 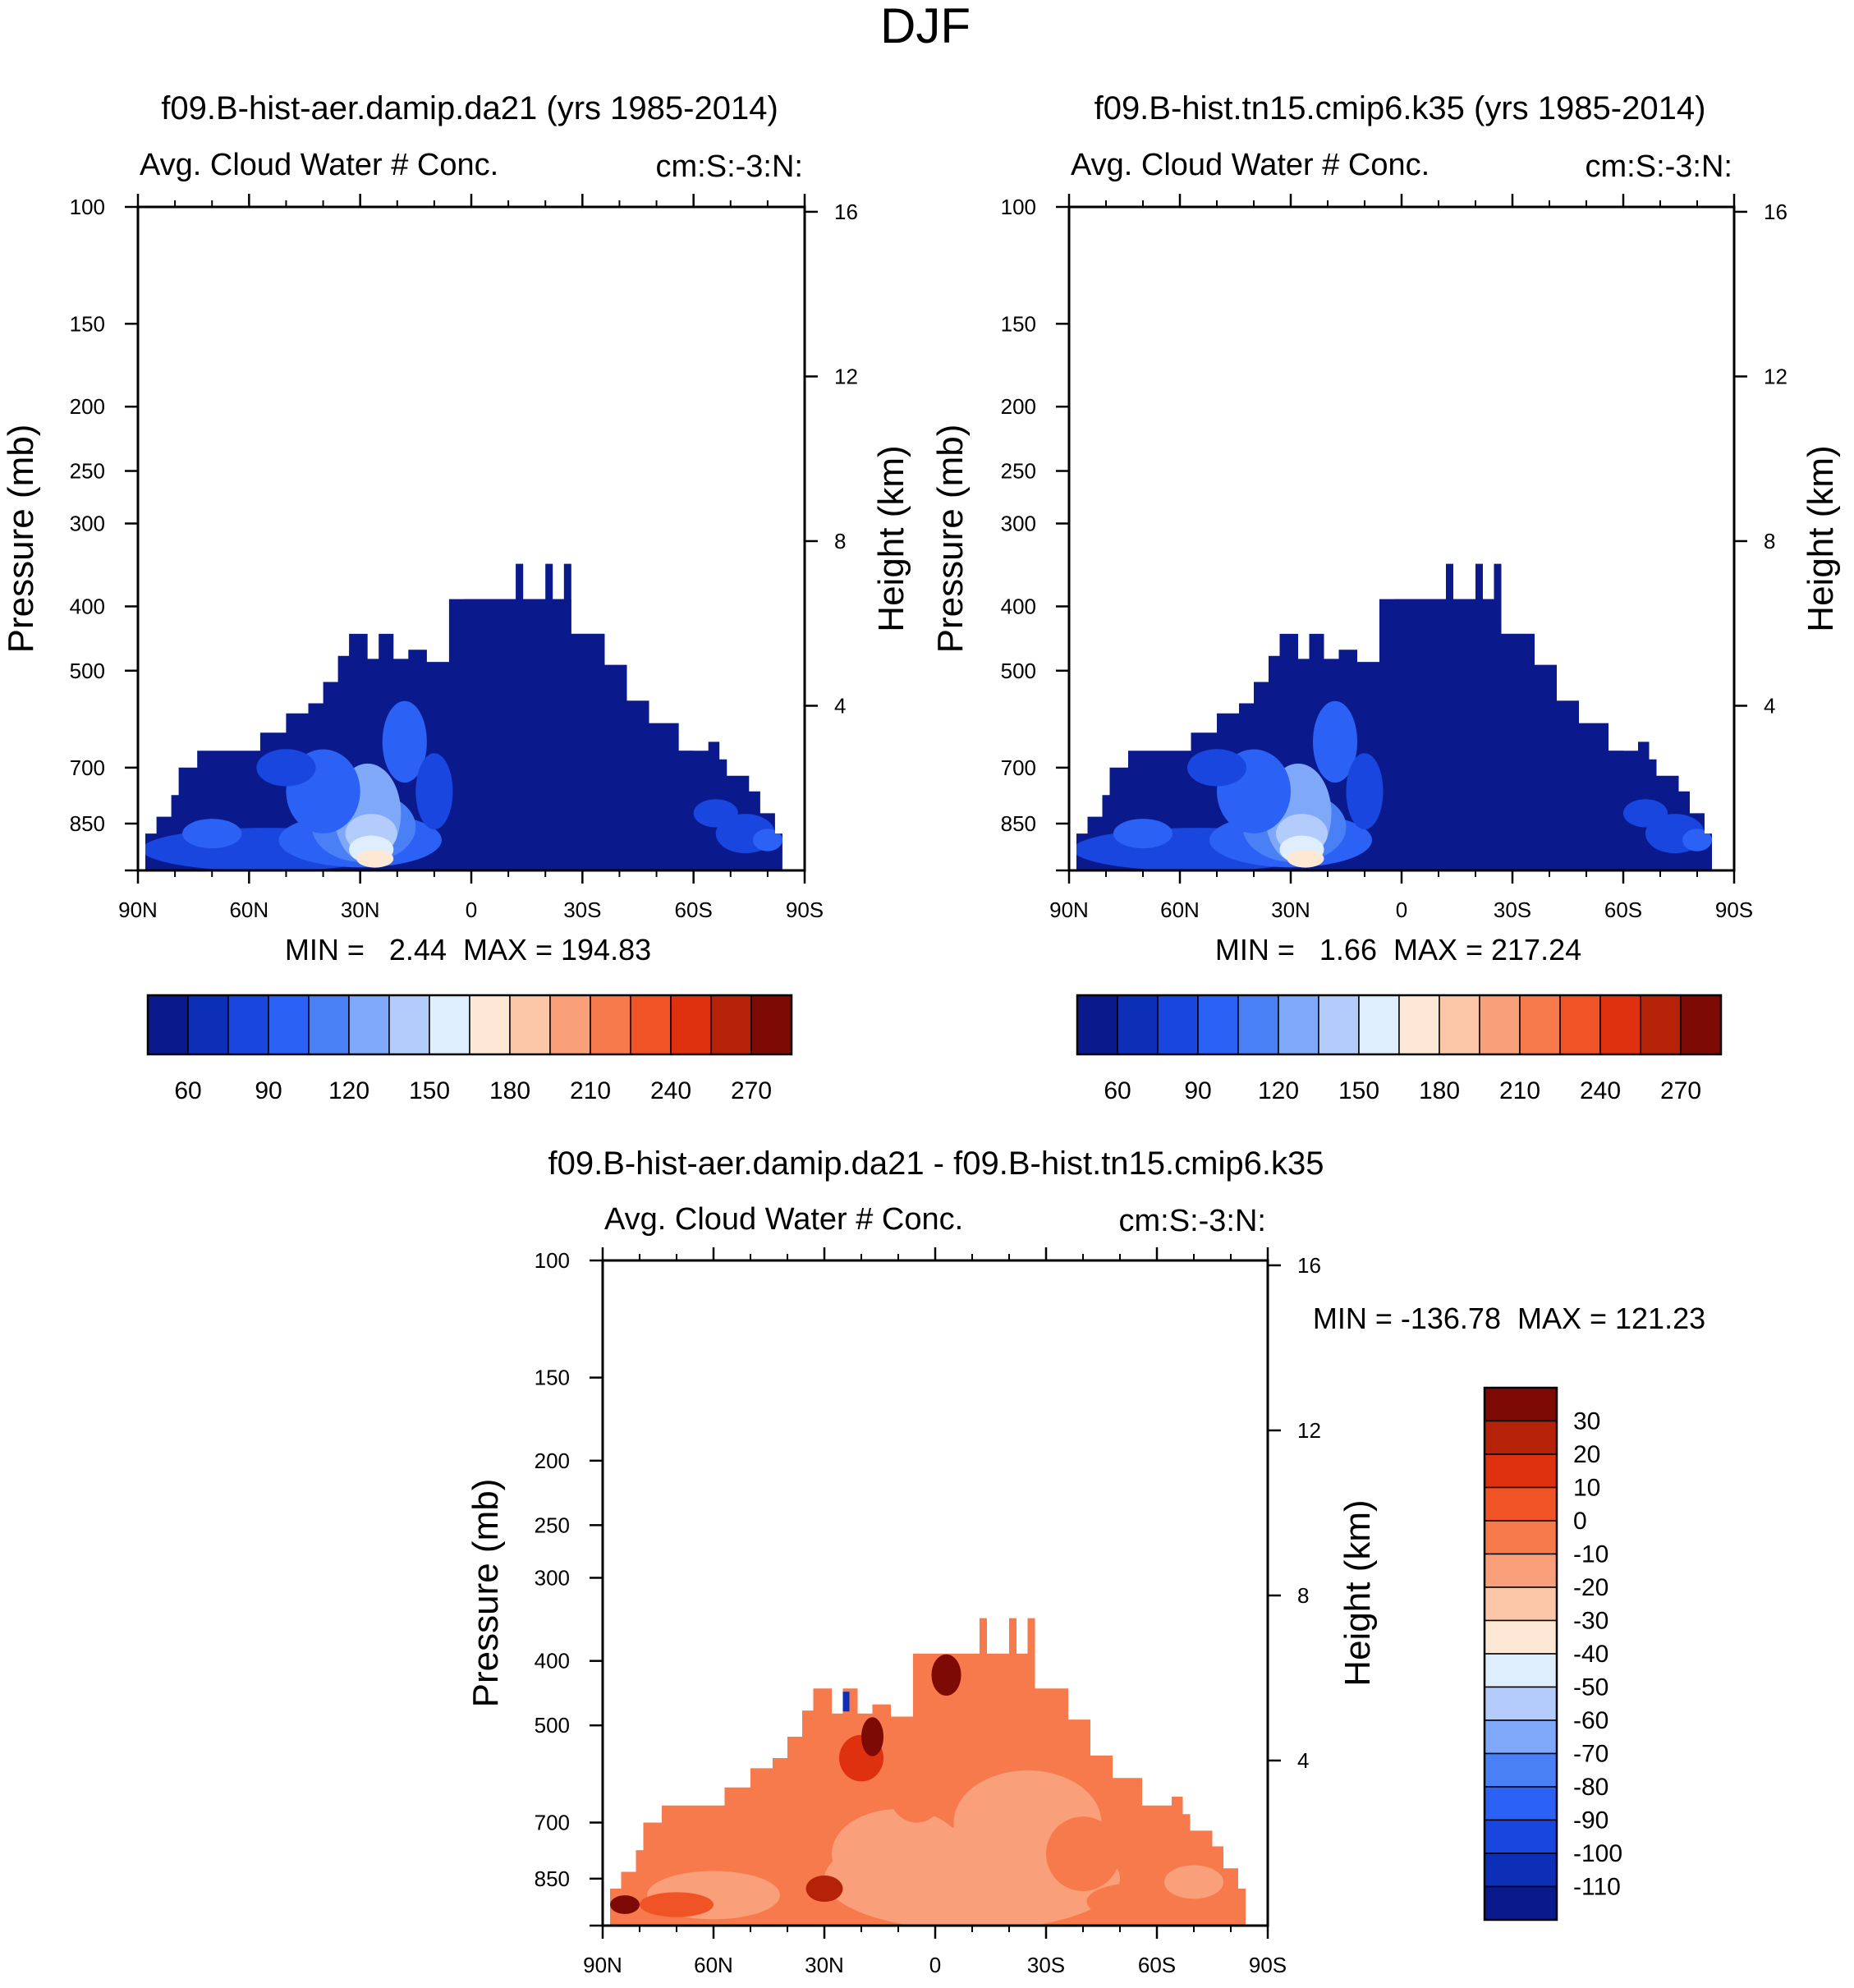 What do you see at coordinates (1509, 1318) in the screenshot?
I see `min-max-label: MIN = -136.78 MAX = 121.23` at bounding box center [1509, 1318].